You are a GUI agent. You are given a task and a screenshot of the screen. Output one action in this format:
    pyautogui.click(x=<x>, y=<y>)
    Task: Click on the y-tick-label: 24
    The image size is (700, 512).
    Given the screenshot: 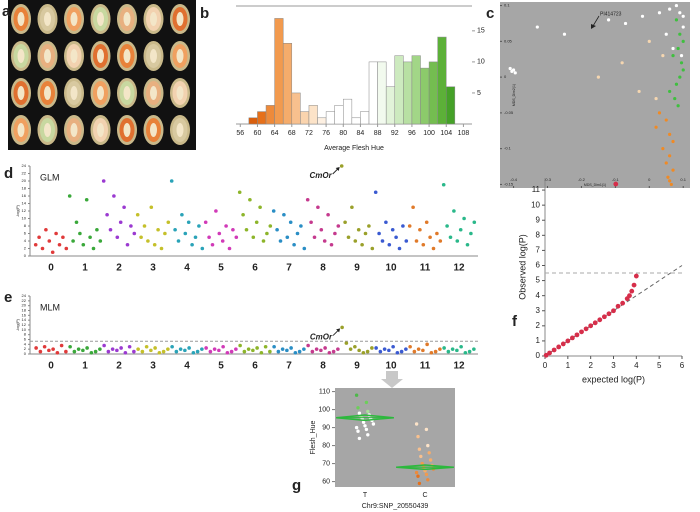 What is the action you would take?
    pyautogui.click(x=24, y=295)
    